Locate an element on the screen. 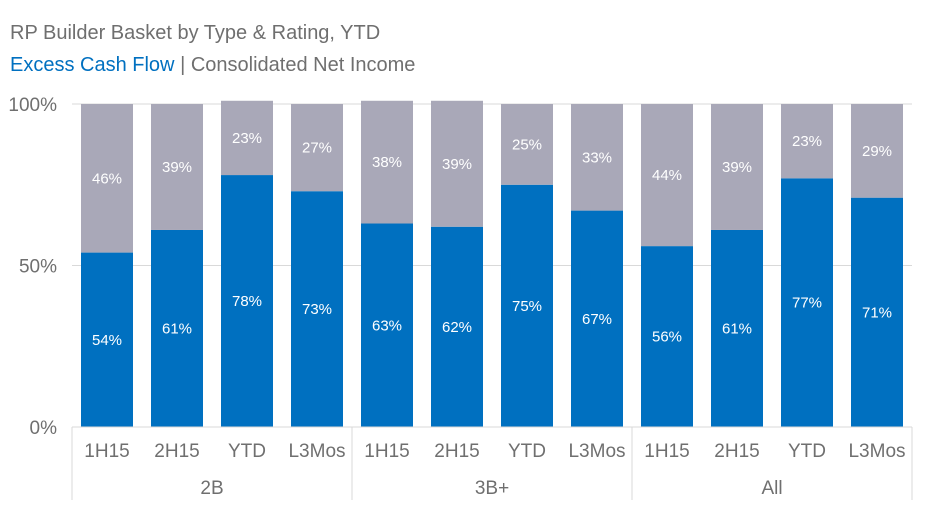 Image resolution: width=929 pixels, height=515 pixels. data-label: 44% is located at coordinates (667, 175).